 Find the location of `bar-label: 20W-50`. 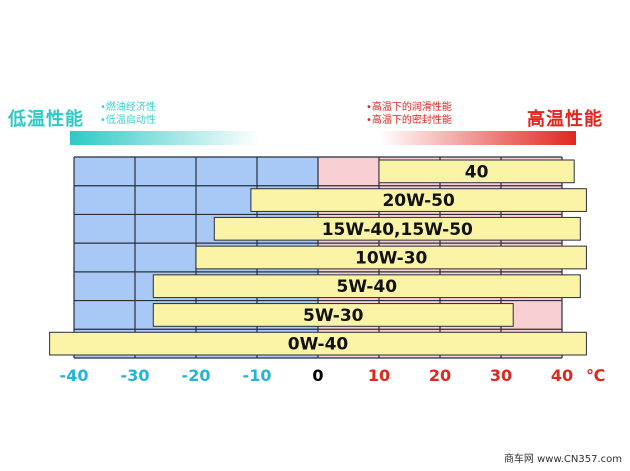

bar-label: 20W-50 is located at coordinates (418, 201).